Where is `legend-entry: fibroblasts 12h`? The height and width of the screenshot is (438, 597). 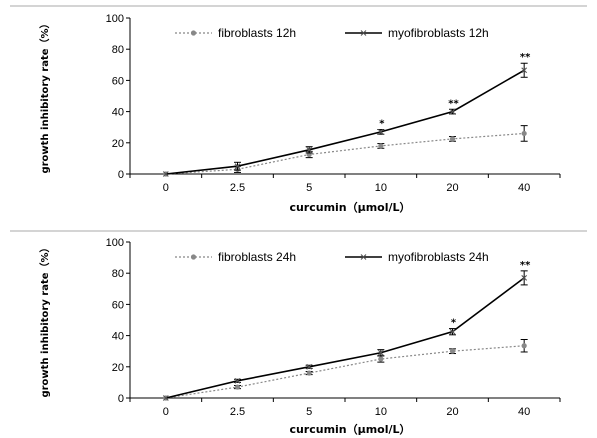 legend-entry: fibroblasts 12h is located at coordinates (235, 33).